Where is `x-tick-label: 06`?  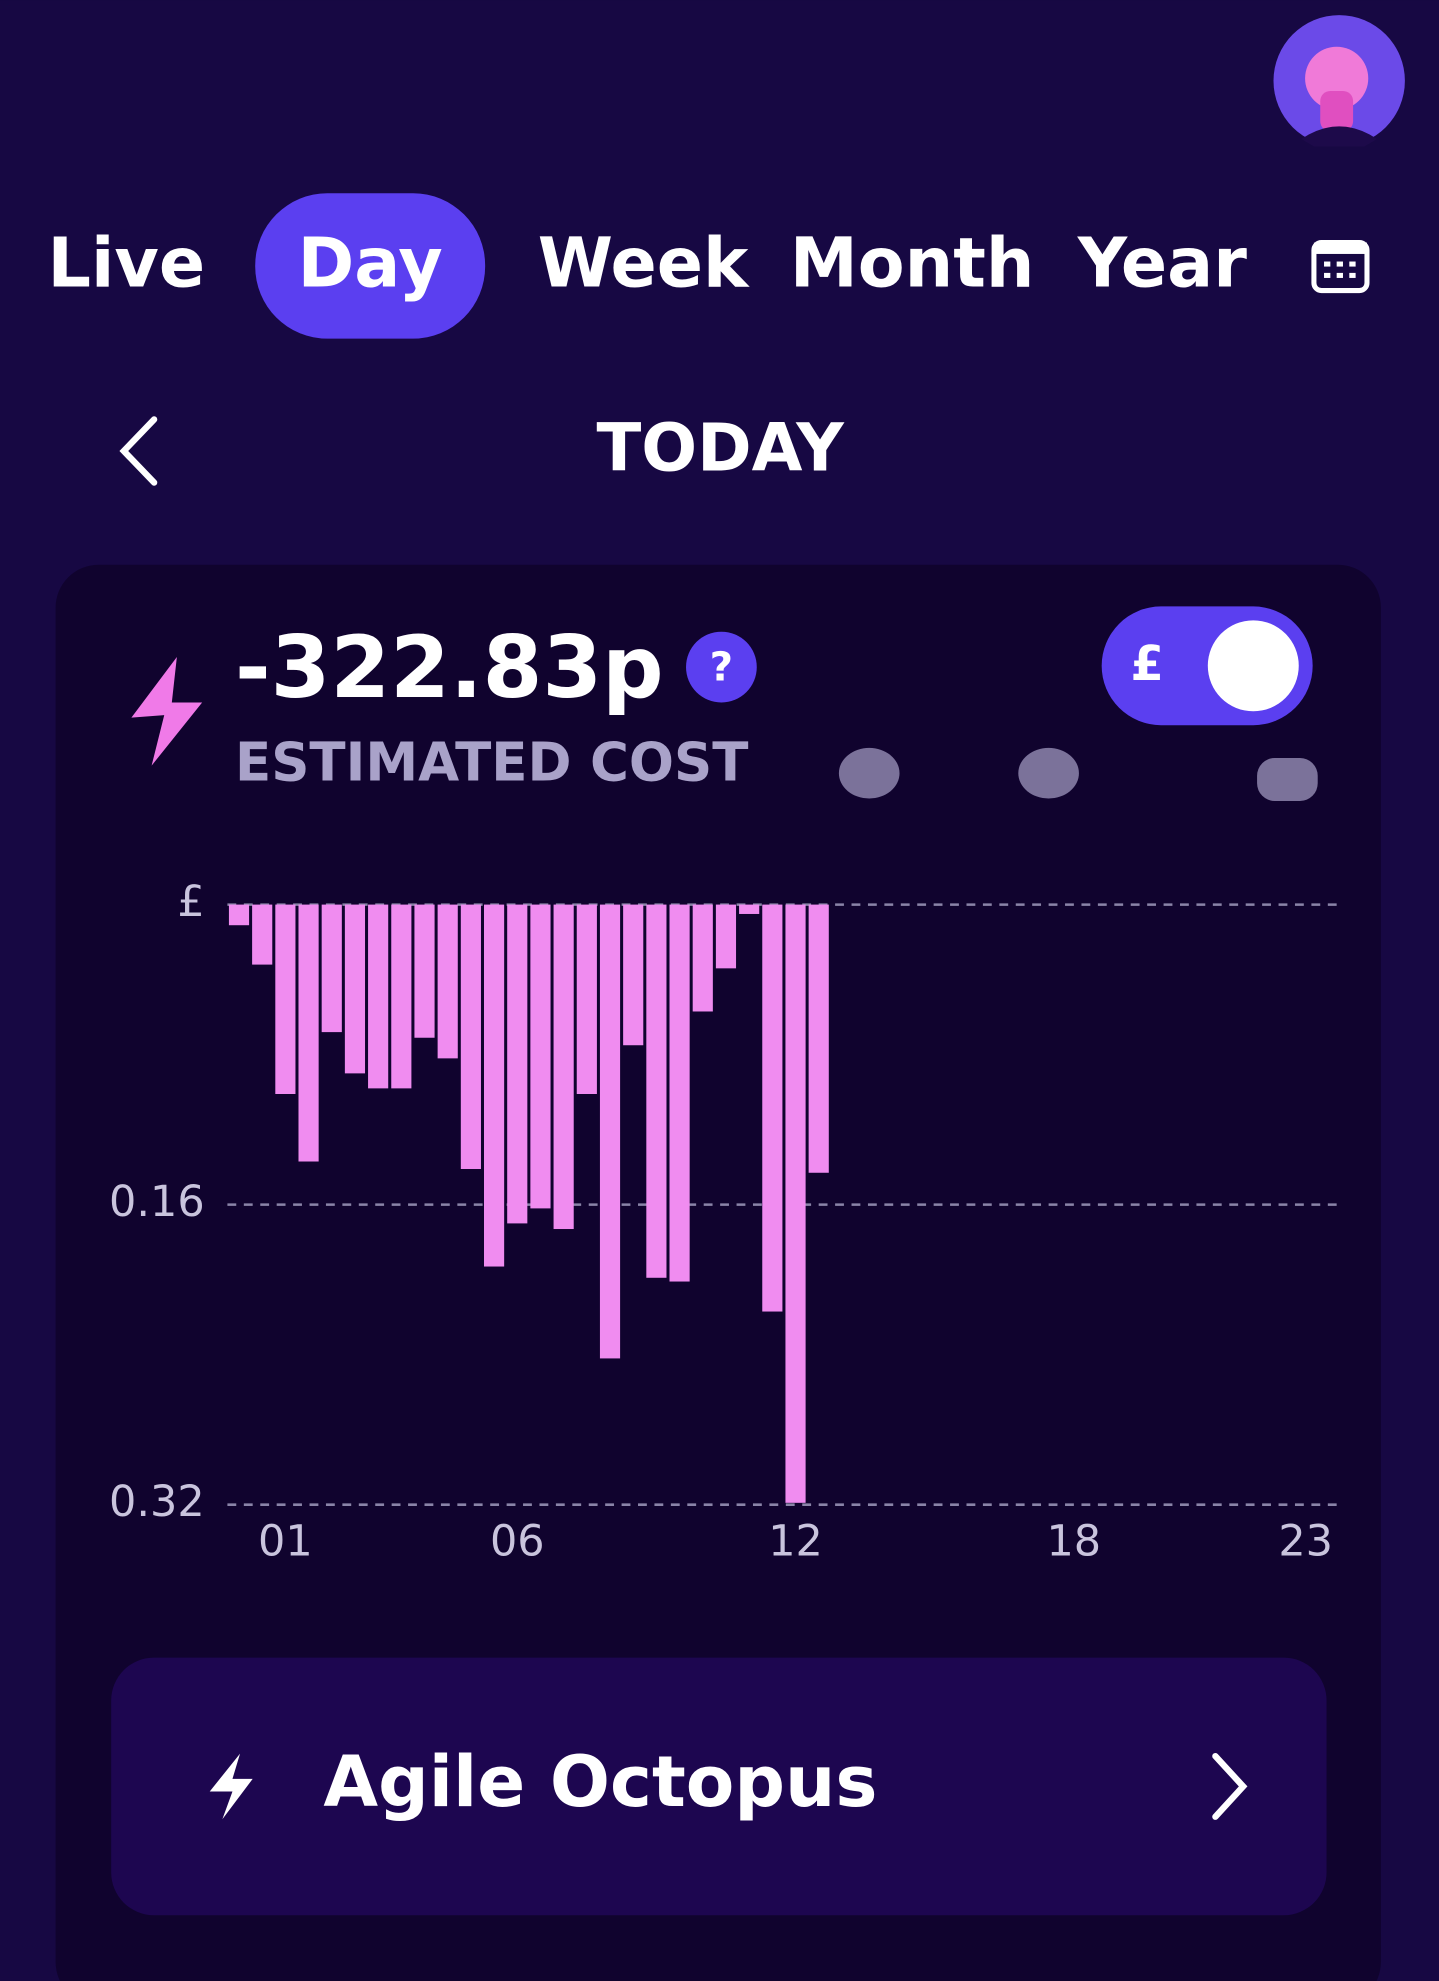
x-tick-label: 06 is located at coordinates (517, 1541).